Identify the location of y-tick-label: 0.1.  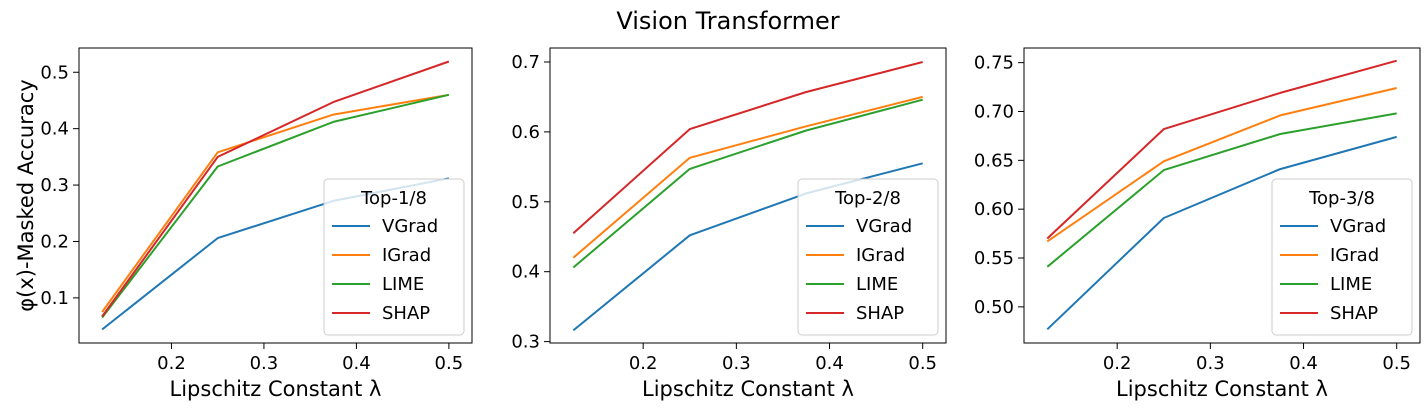
(54, 298).